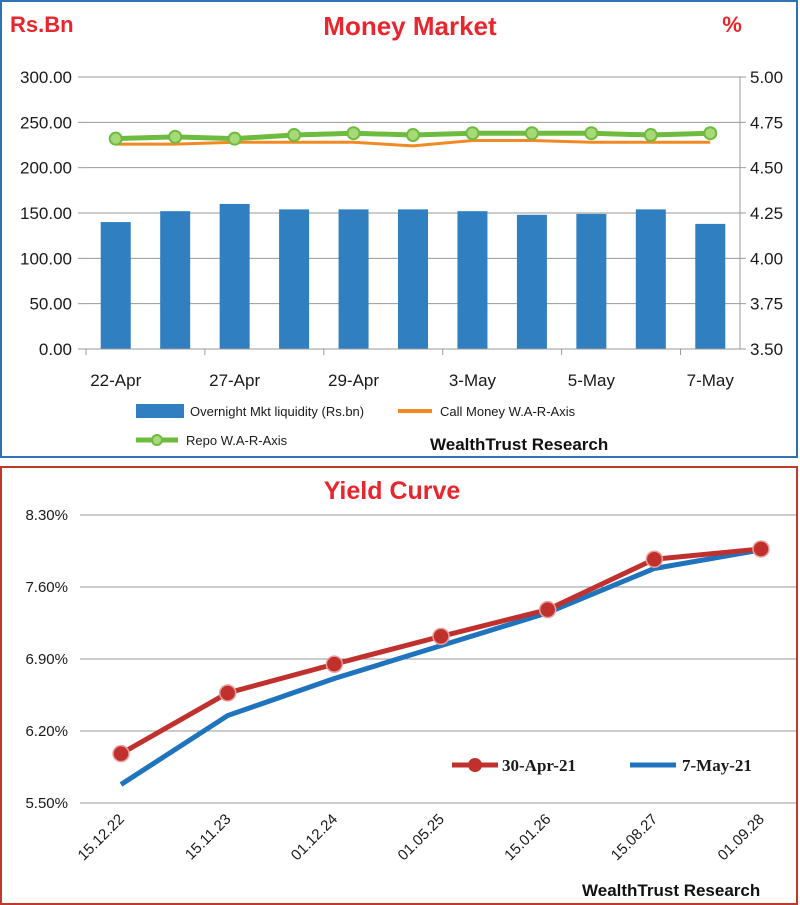 The width and height of the screenshot is (800, 905). I want to click on money-market-credit: WealthTrust Research, so click(519, 444).